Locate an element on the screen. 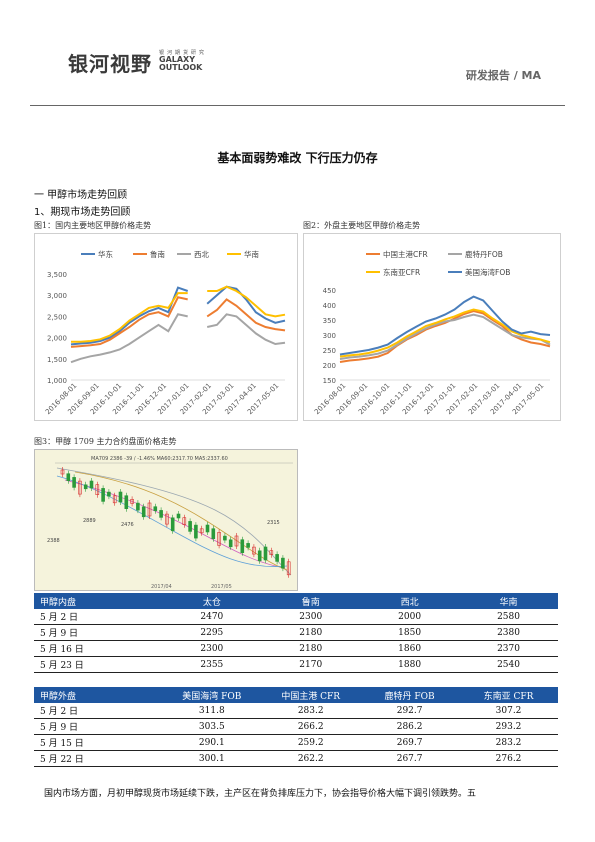 Image resolution: width=595 pixels, height=842 pixels. table-row: 5 月 9 日 2295 2180 1850 2380 is located at coordinates (296, 632).